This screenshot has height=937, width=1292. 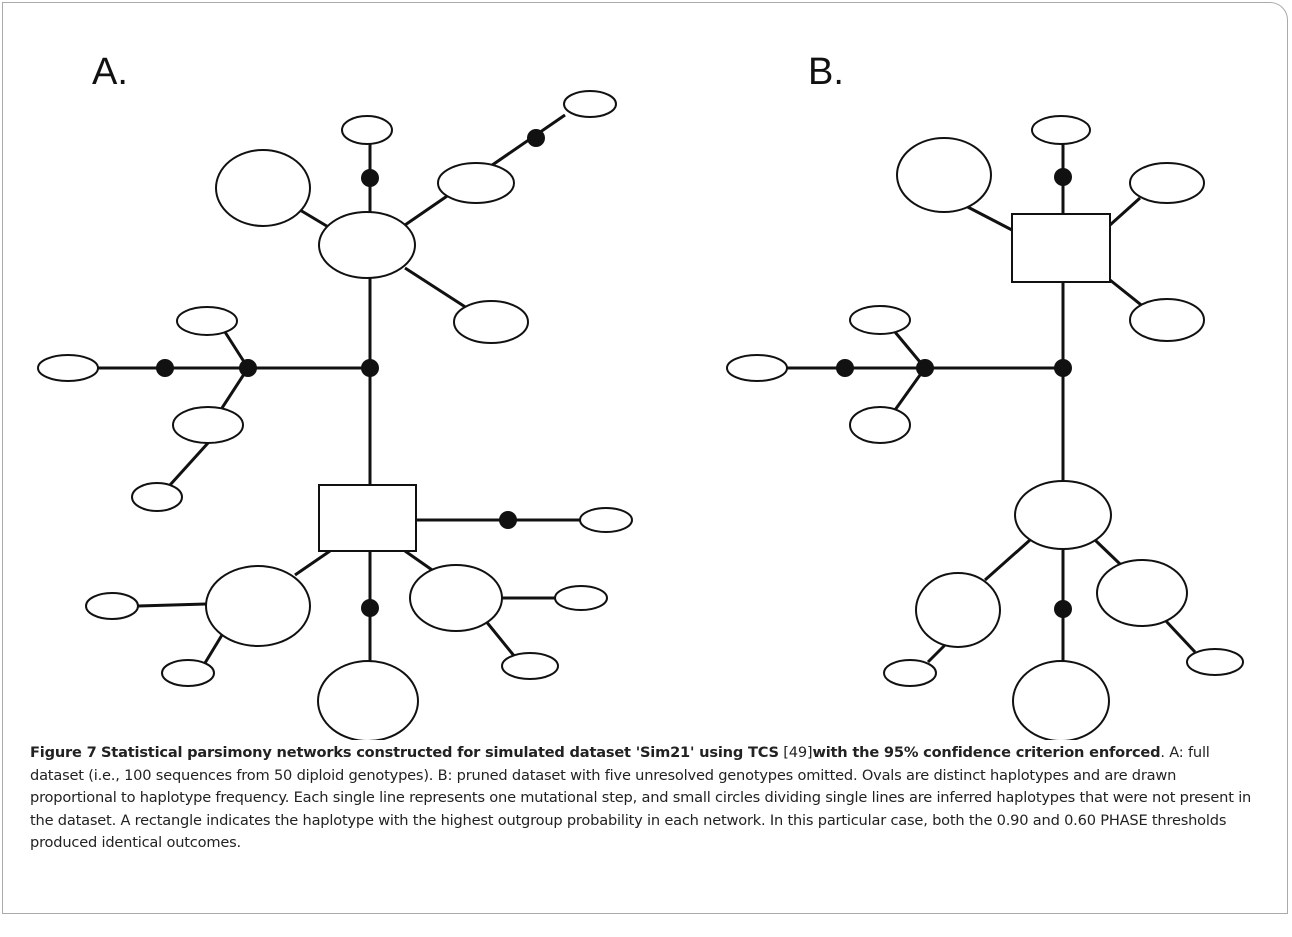 What do you see at coordinates (798, 752) in the screenshot?
I see `citation: [49]` at bounding box center [798, 752].